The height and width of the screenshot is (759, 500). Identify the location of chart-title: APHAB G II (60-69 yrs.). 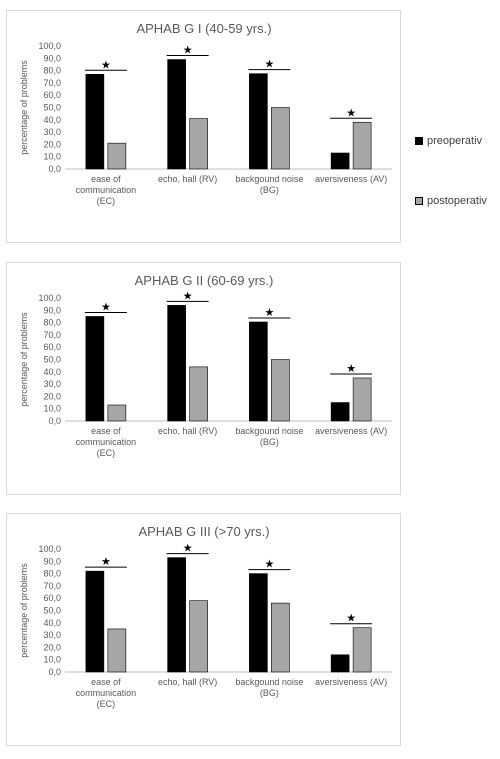
(204, 280).